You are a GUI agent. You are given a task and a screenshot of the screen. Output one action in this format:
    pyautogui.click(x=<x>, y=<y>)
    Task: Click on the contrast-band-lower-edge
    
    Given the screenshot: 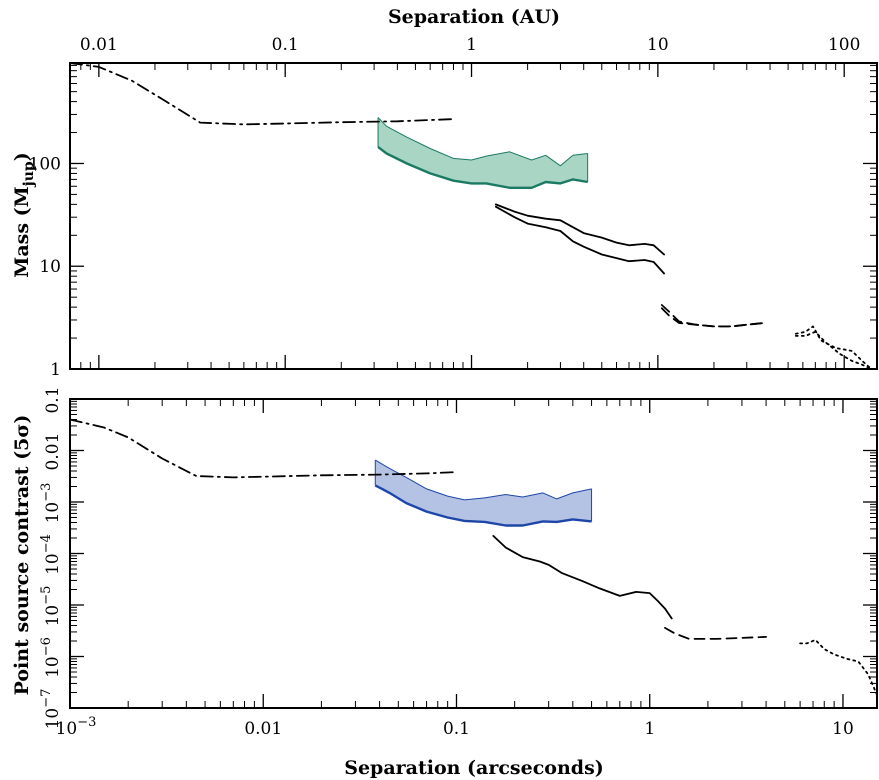 What is the action you would take?
    pyautogui.click(x=483, y=505)
    